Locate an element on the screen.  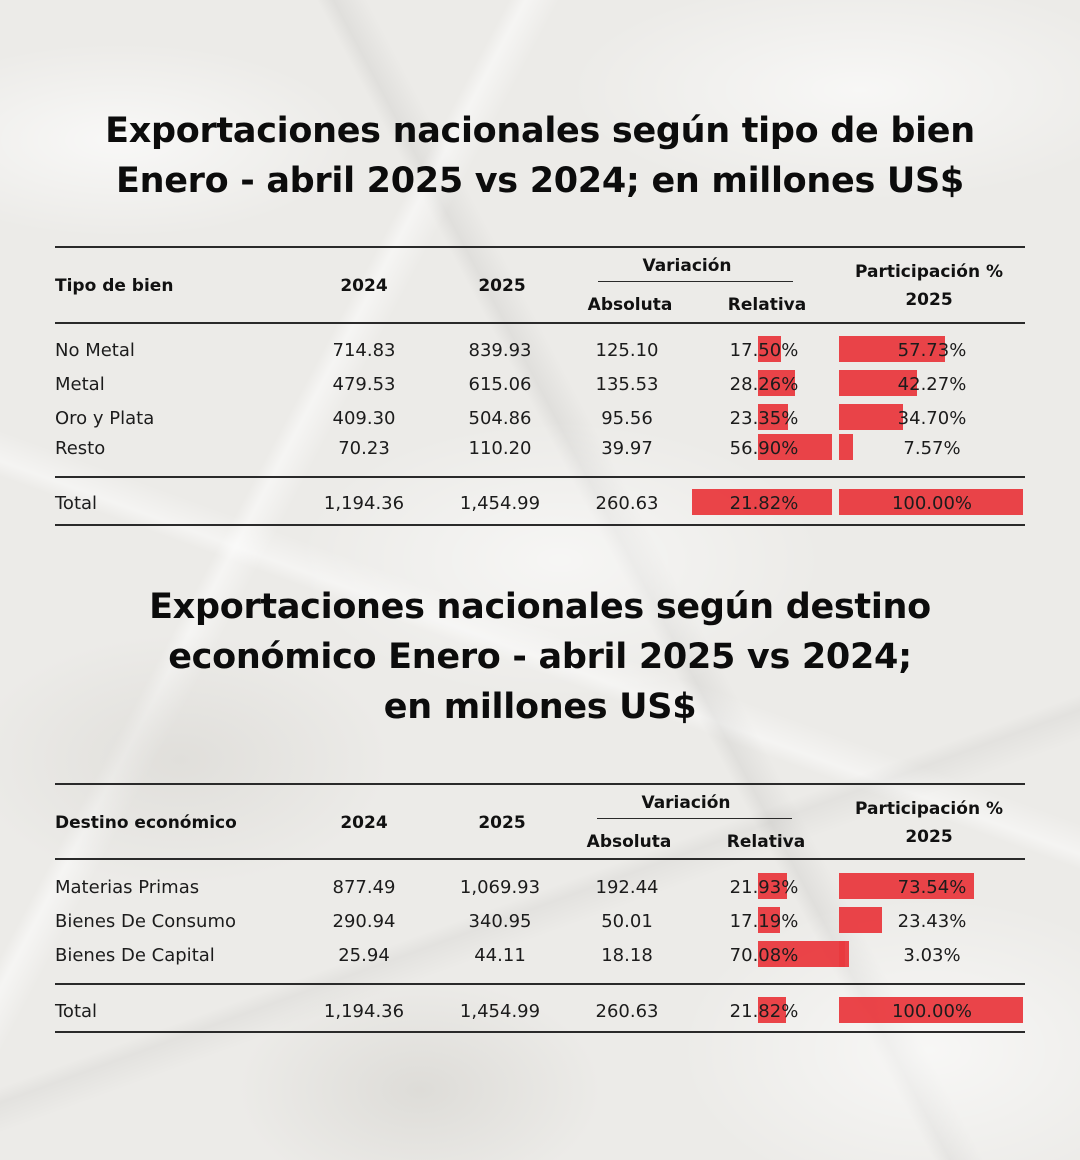
table1-row-2-relativa-bar is located at coordinates (776, 383).